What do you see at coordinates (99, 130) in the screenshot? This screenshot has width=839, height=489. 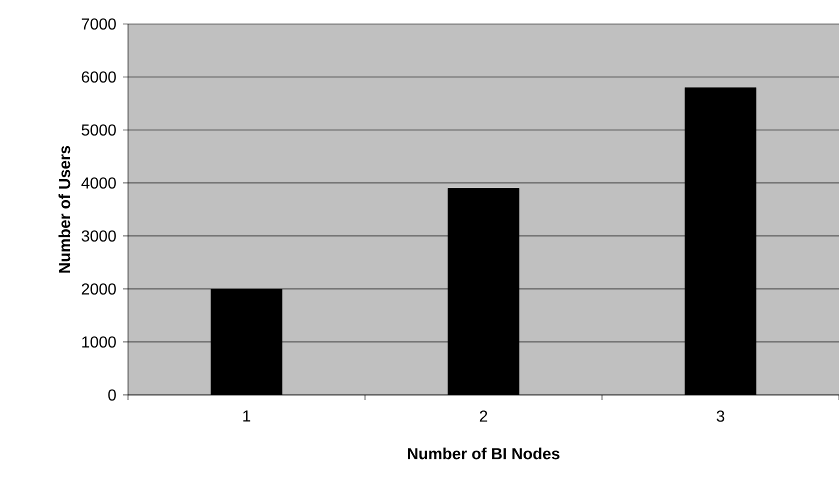 I see `y-tick-label: 5000` at bounding box center [99, 130].